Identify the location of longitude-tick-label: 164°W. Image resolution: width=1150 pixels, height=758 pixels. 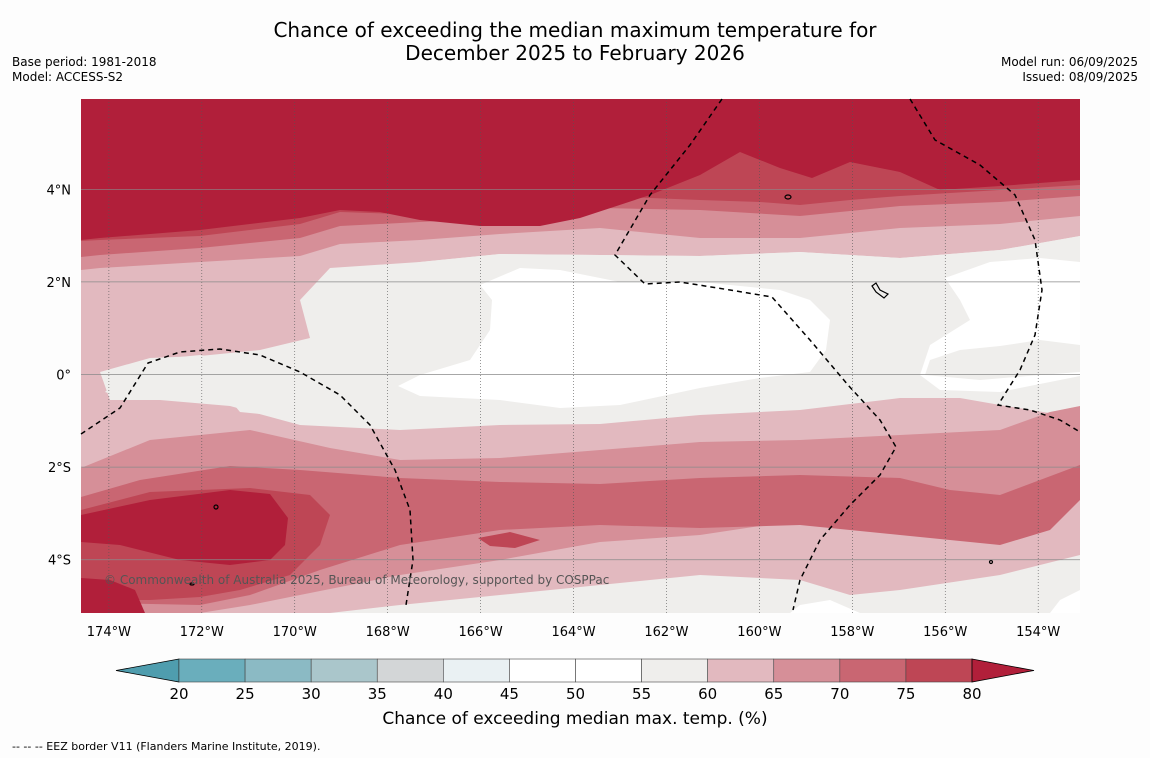
(573, 632).